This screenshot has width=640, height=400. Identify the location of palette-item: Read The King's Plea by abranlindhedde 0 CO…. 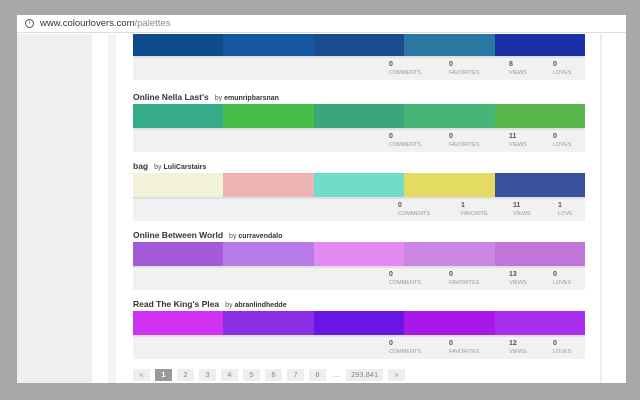
(359, 328).